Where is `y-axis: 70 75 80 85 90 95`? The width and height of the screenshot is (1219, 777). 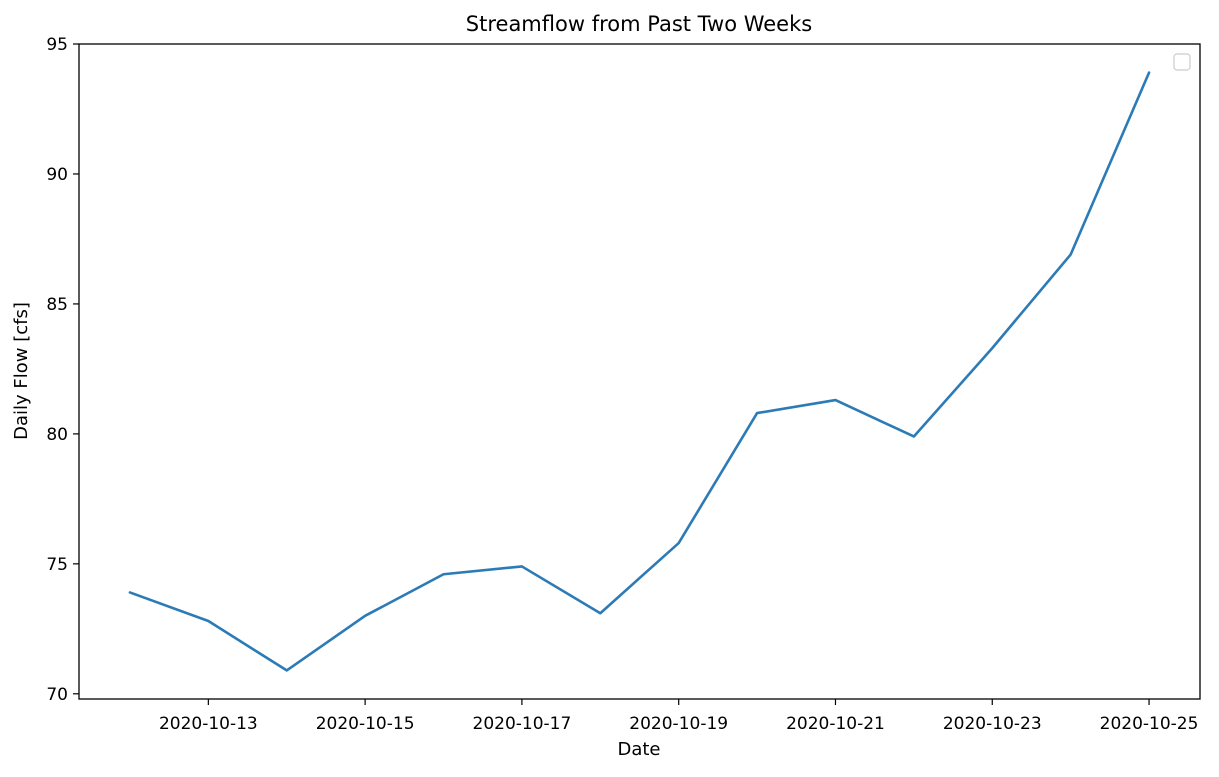
y-axis: 70 75 80 85 90 95 is located at coordinates (62, 370).